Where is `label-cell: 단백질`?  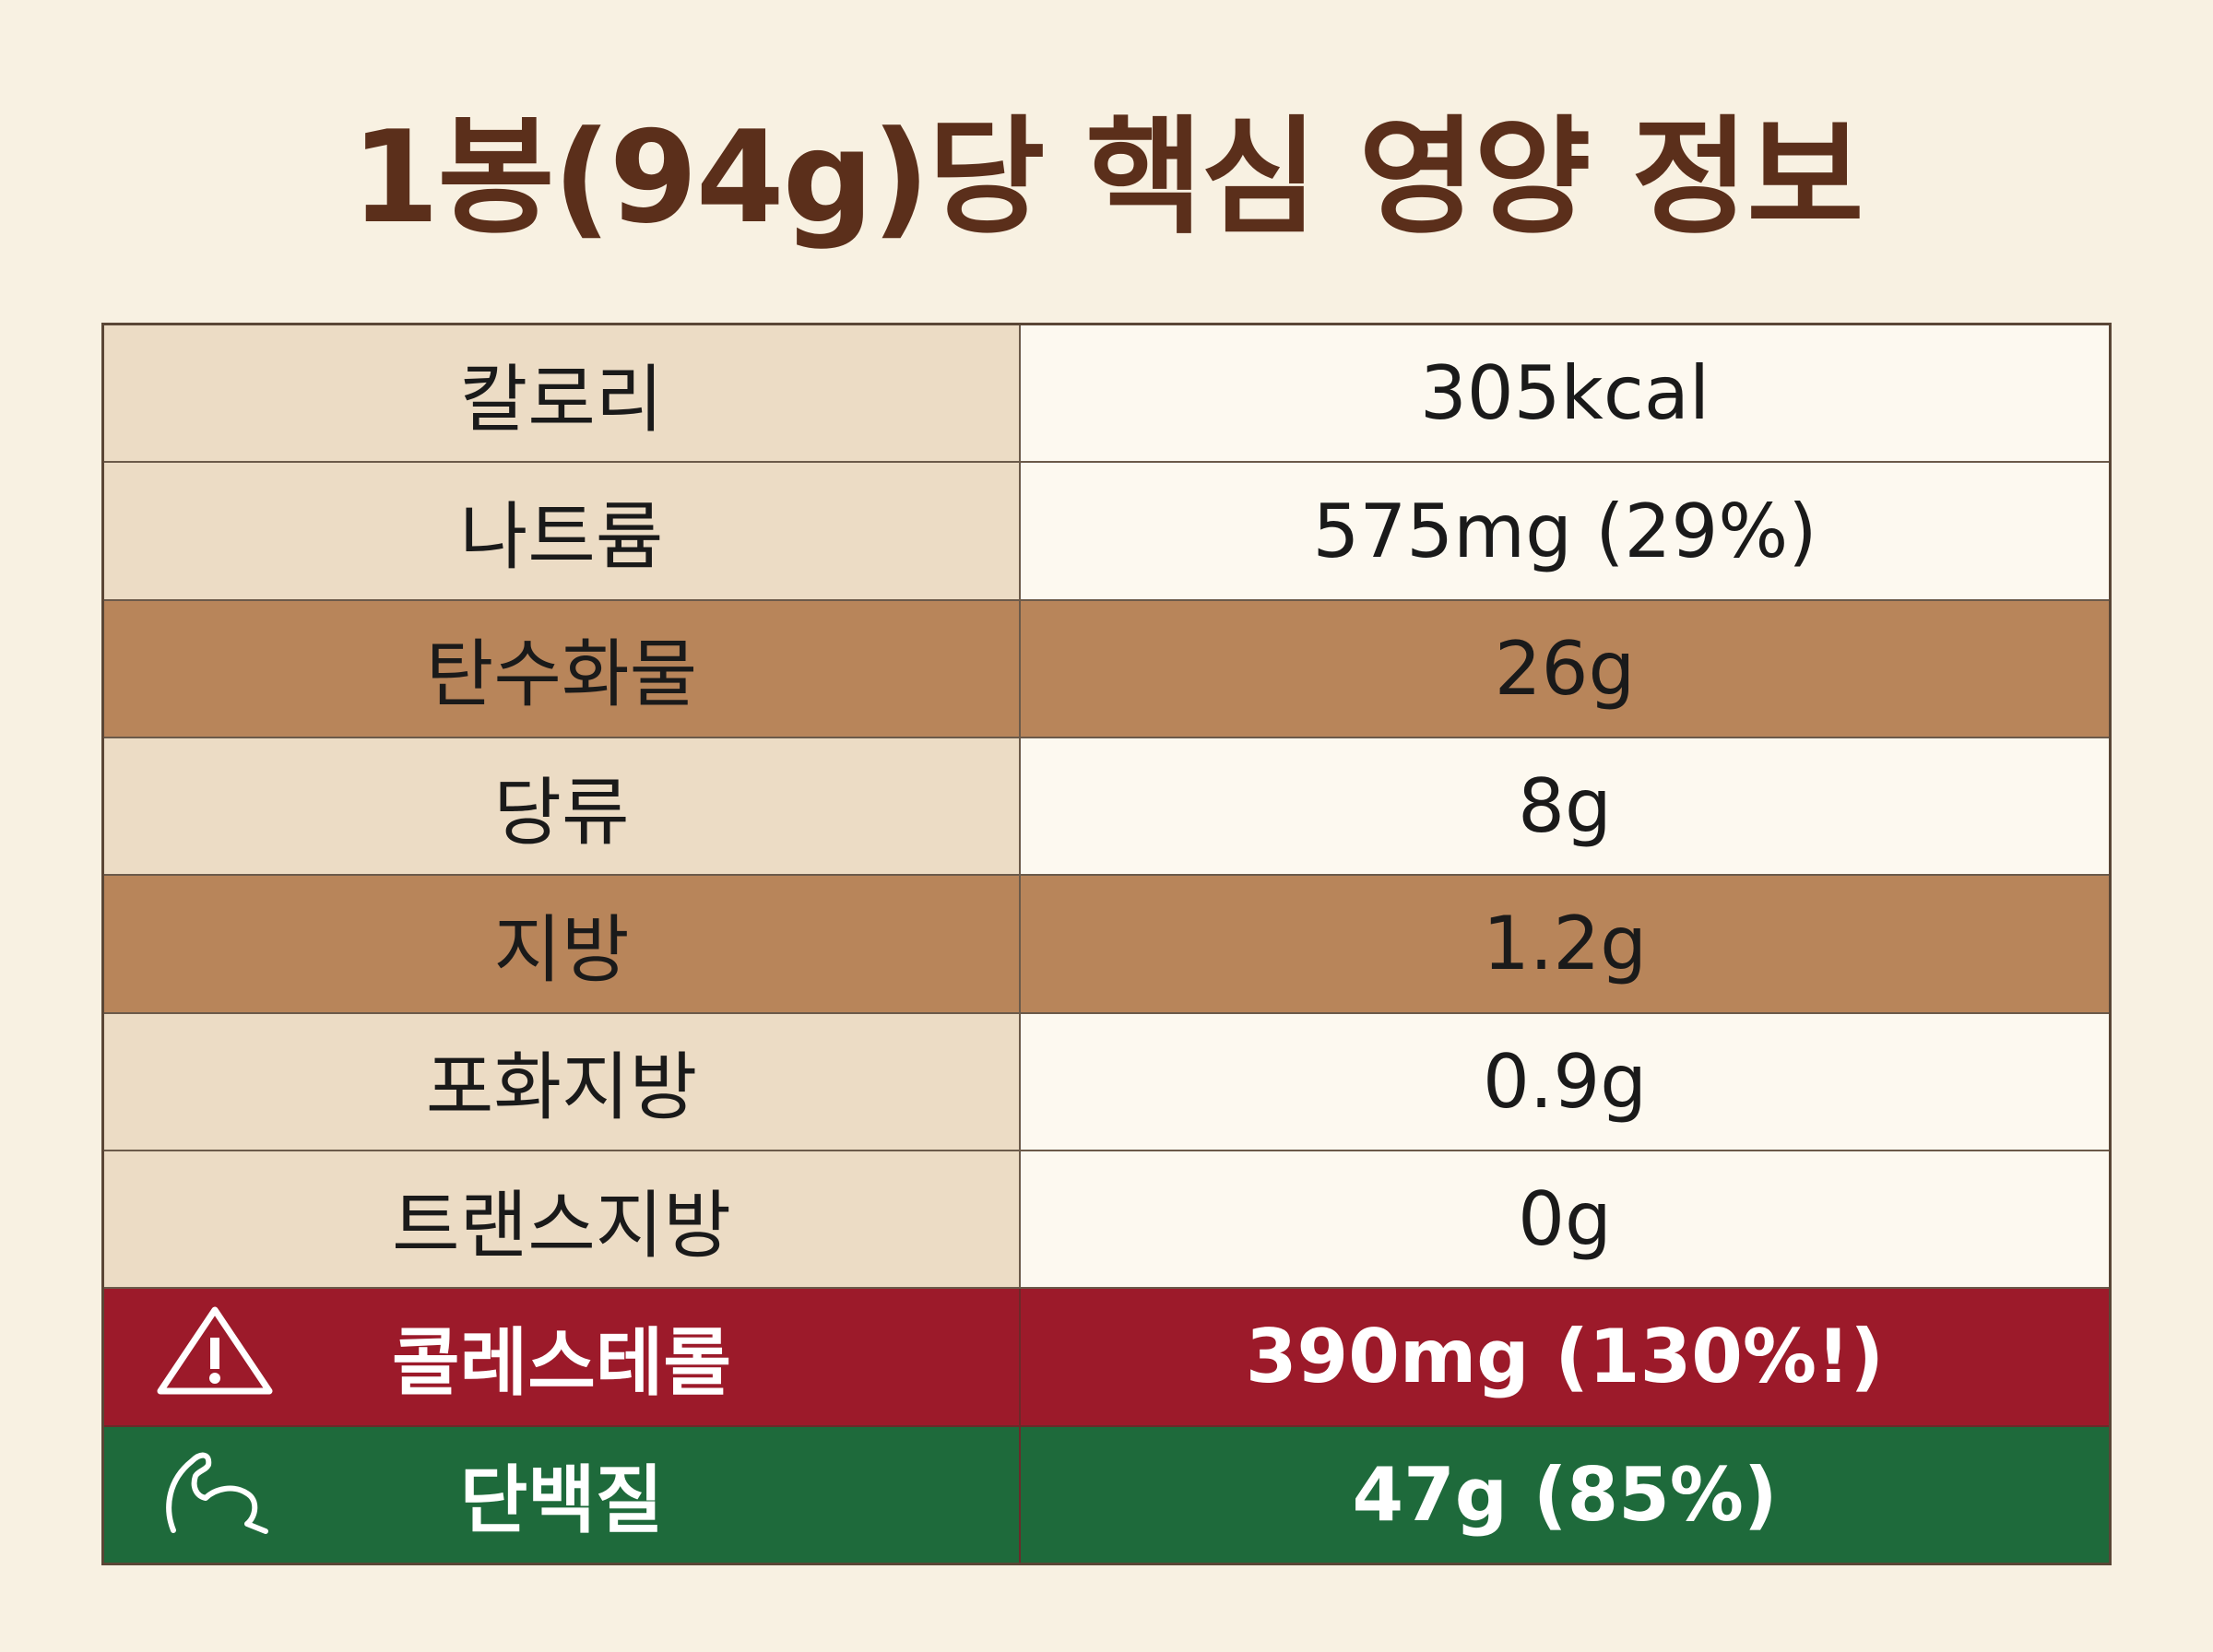
label-cell: 단백질 is located at coordinates (561, 1494).